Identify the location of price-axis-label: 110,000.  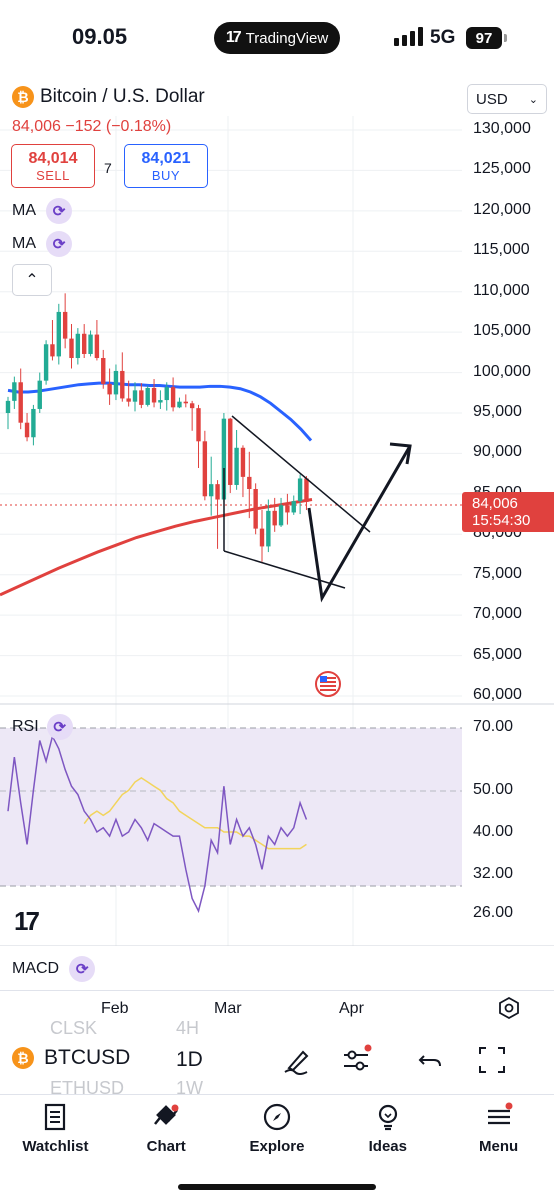
(501, 290).